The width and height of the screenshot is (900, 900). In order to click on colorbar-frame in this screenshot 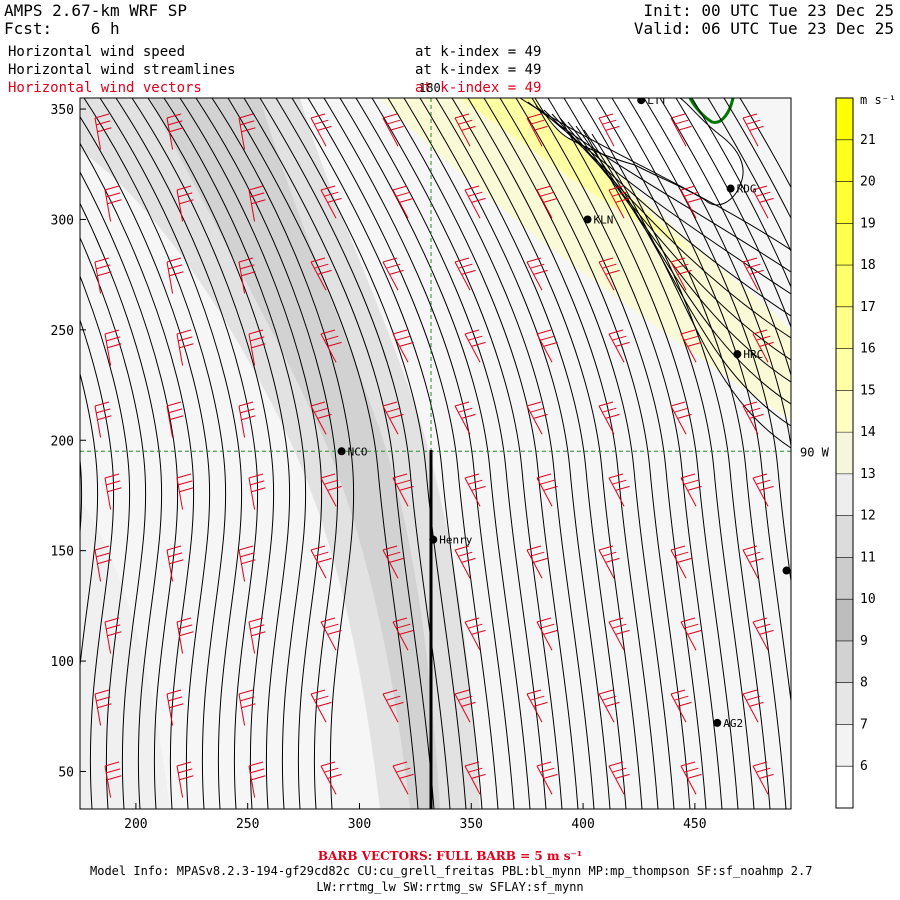, I will do `click(844, 453)`.